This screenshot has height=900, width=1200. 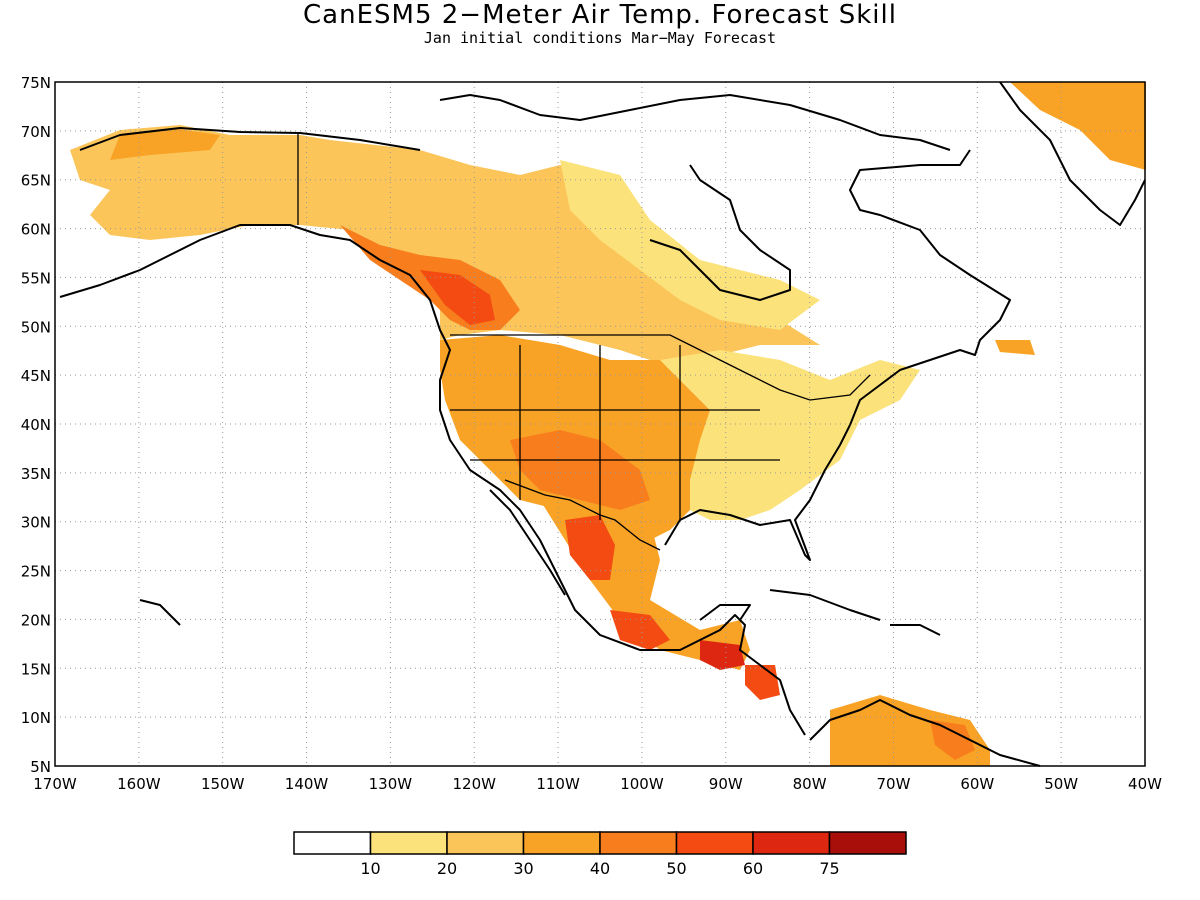 I want to click on map-title: CanESM5 2−Meter Air Temp. Forecast Skill, so click(x=600, y=15).